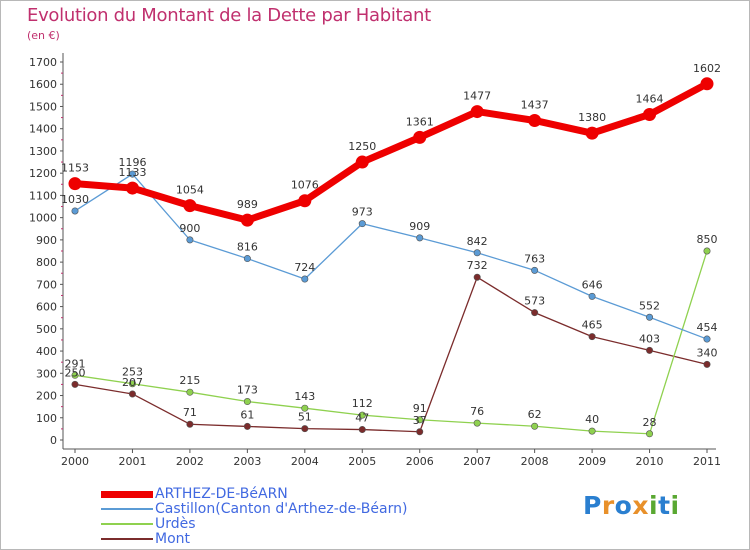 Image resolution: width=750 pixels, height=550 pixels. What do you see at coordinates (592, 117) in the screenshot?
I see `data-label: 1380` at bounding box center [592, 117].